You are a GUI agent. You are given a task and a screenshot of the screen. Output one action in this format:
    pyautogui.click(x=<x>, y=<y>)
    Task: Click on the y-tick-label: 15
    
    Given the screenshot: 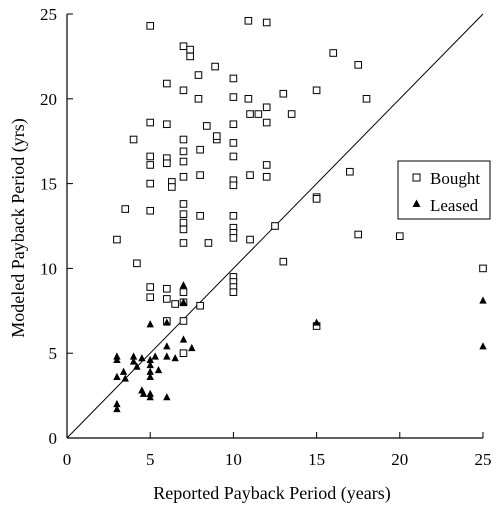 What is the action you would take?
    pyautogui.click(x=48, y=184)
    